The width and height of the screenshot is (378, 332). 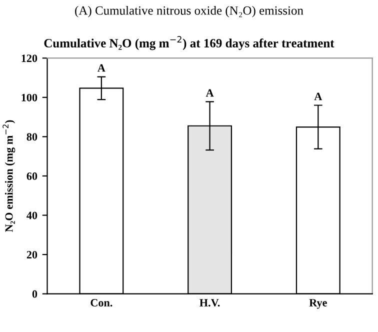 What do you see at coordinates (210, 303) in the screenshot?
I see `x-tick-label: H.V.` at bounding box center [210, 303].